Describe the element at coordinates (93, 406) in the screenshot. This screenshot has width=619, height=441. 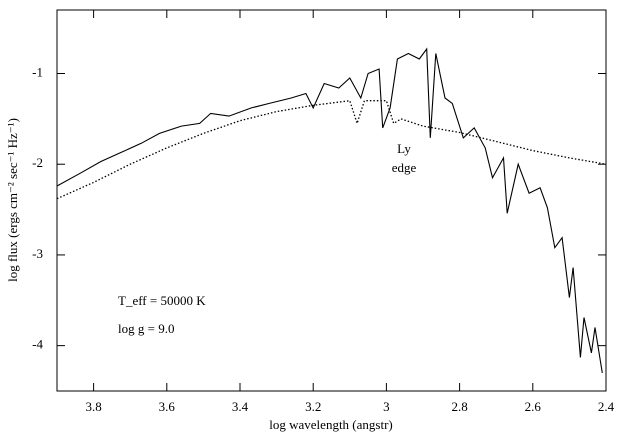
I see `x-tick-label: 3.8` at that location.